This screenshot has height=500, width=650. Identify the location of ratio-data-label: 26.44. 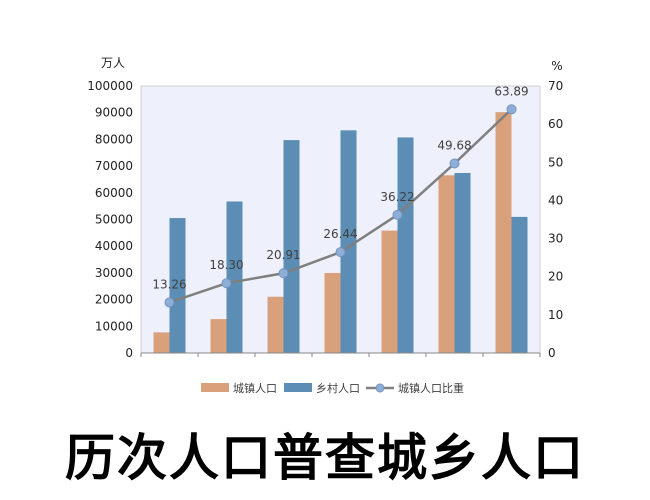
(340, 234).